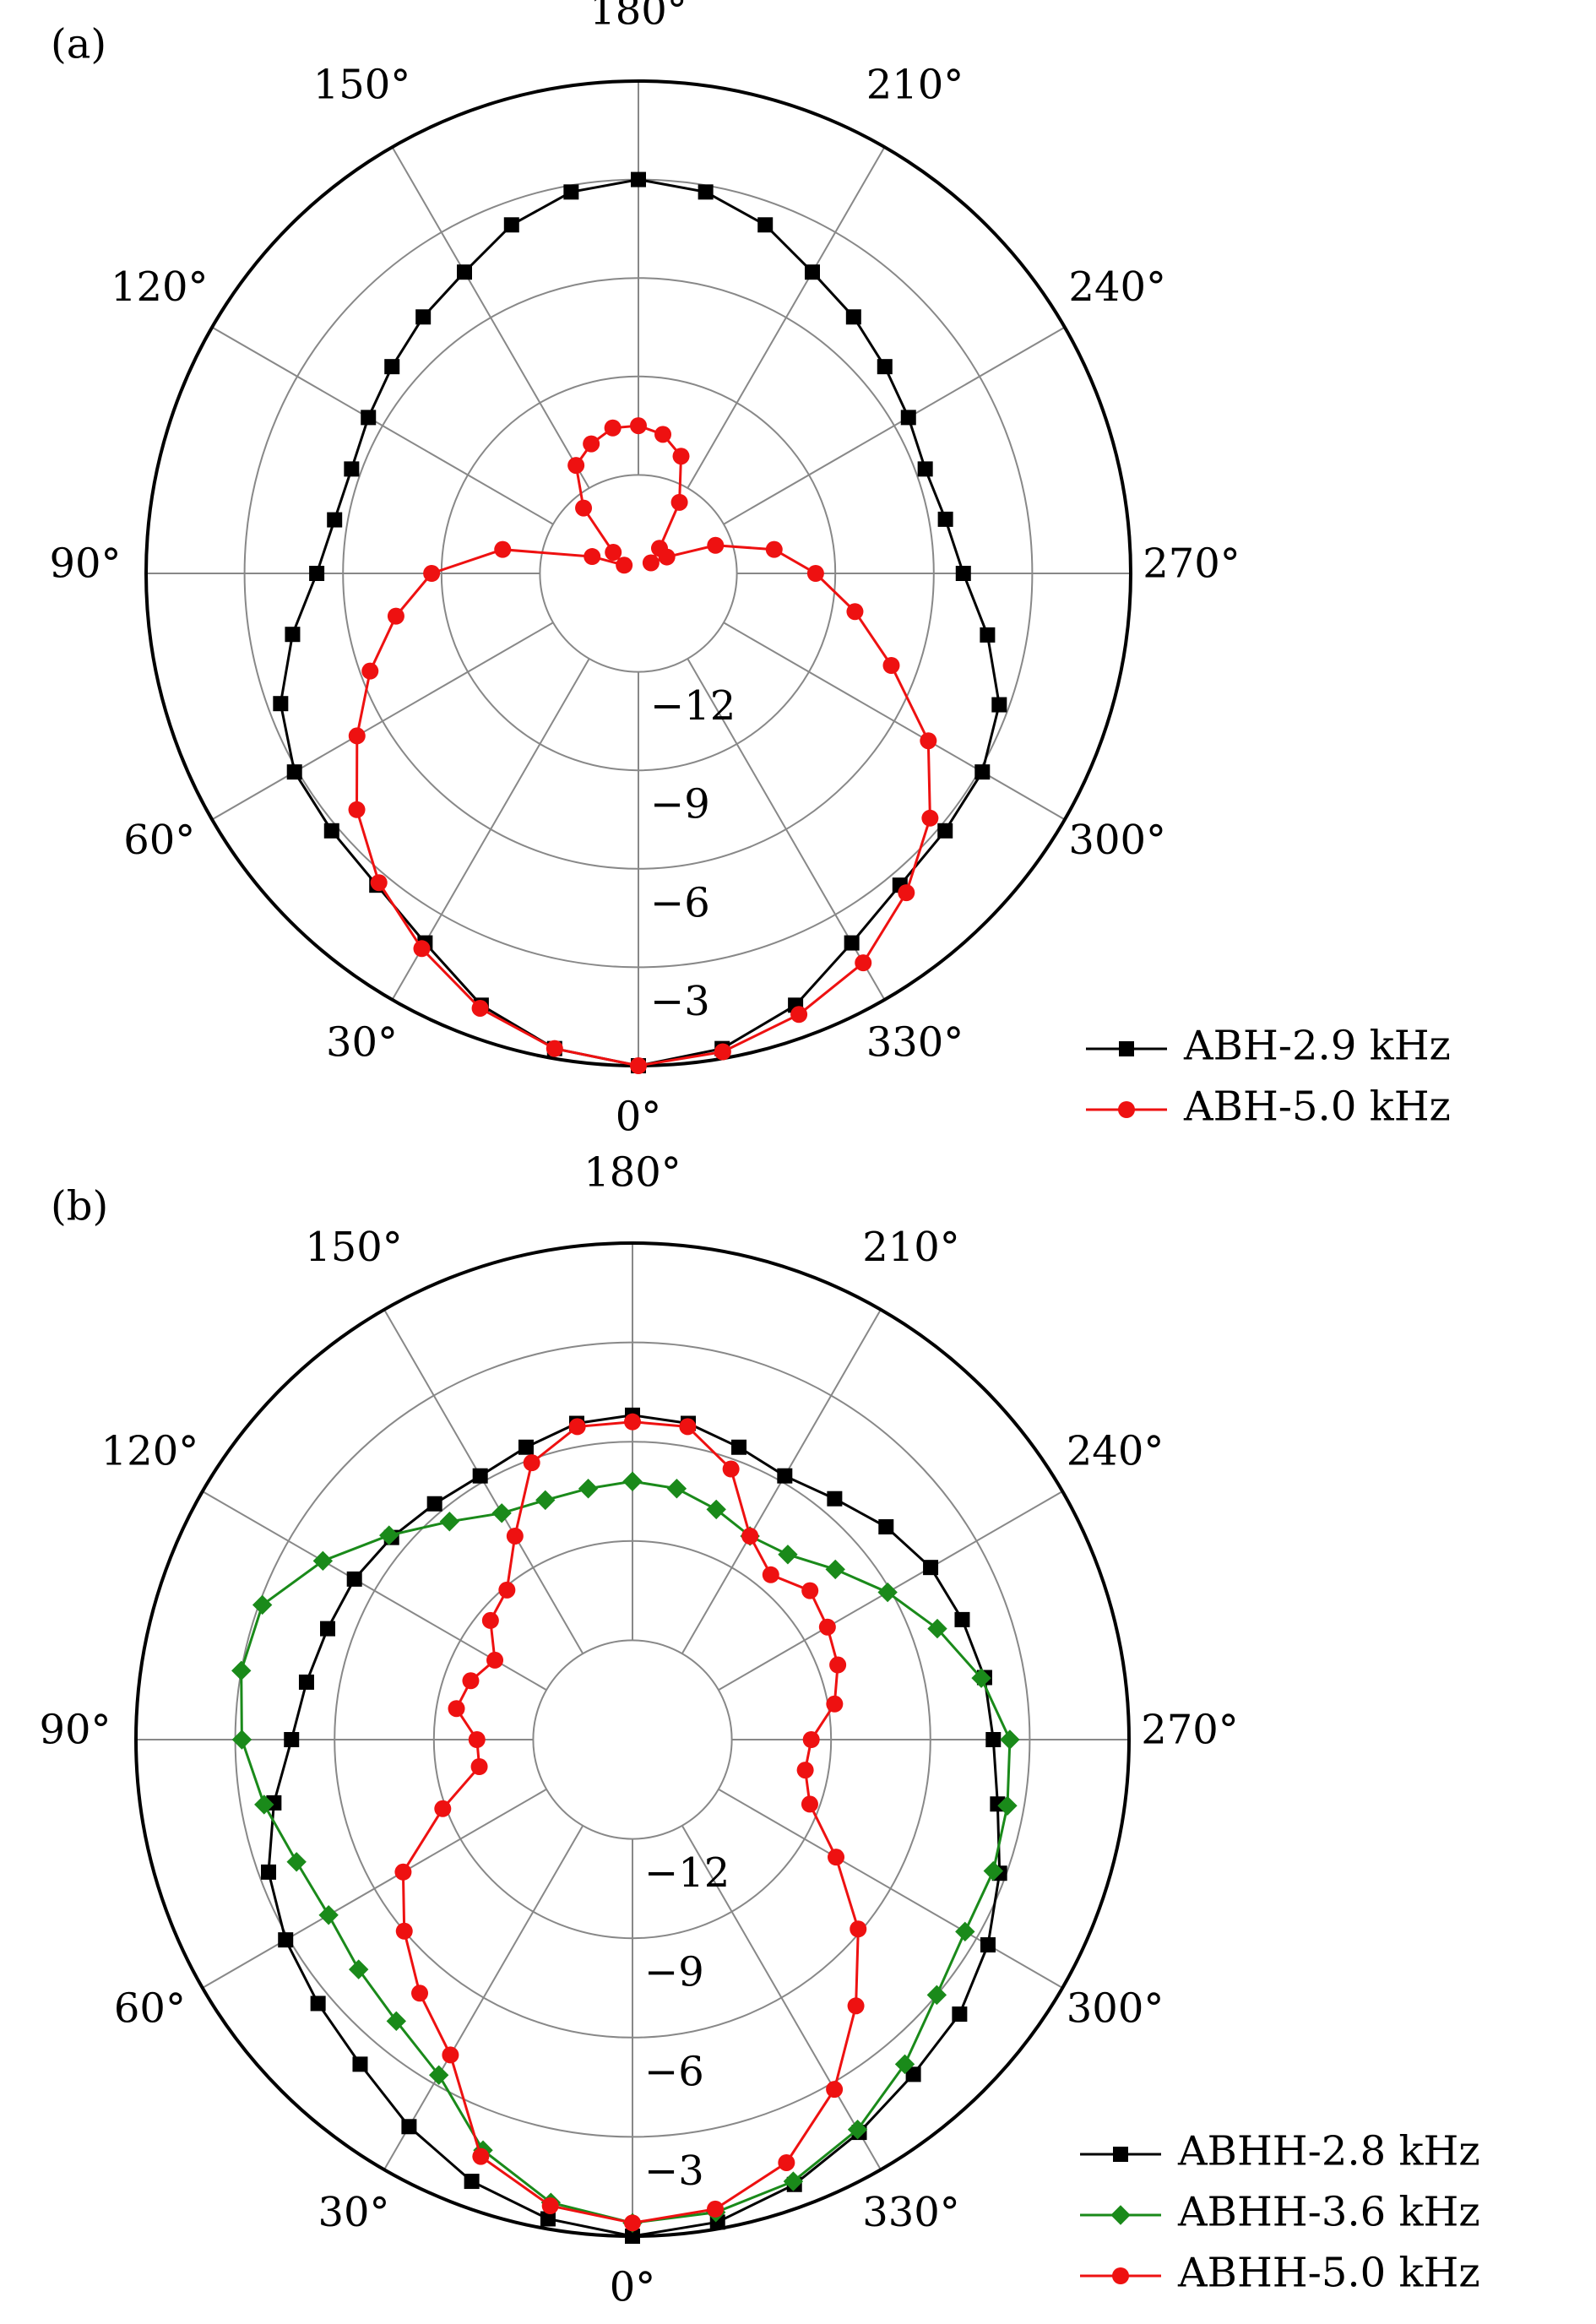 This screenshot has width=1596, height=2324. I want to click on legend-label: ABHH-5.0 kHz, so click(1328, 2273).